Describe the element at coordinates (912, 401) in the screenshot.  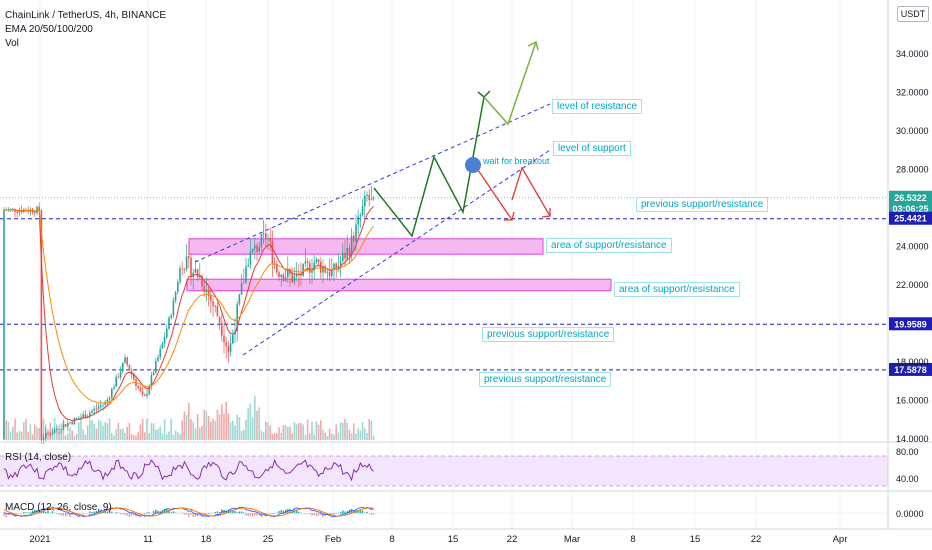
I see `price-tick-label: 16.0000` at that location.